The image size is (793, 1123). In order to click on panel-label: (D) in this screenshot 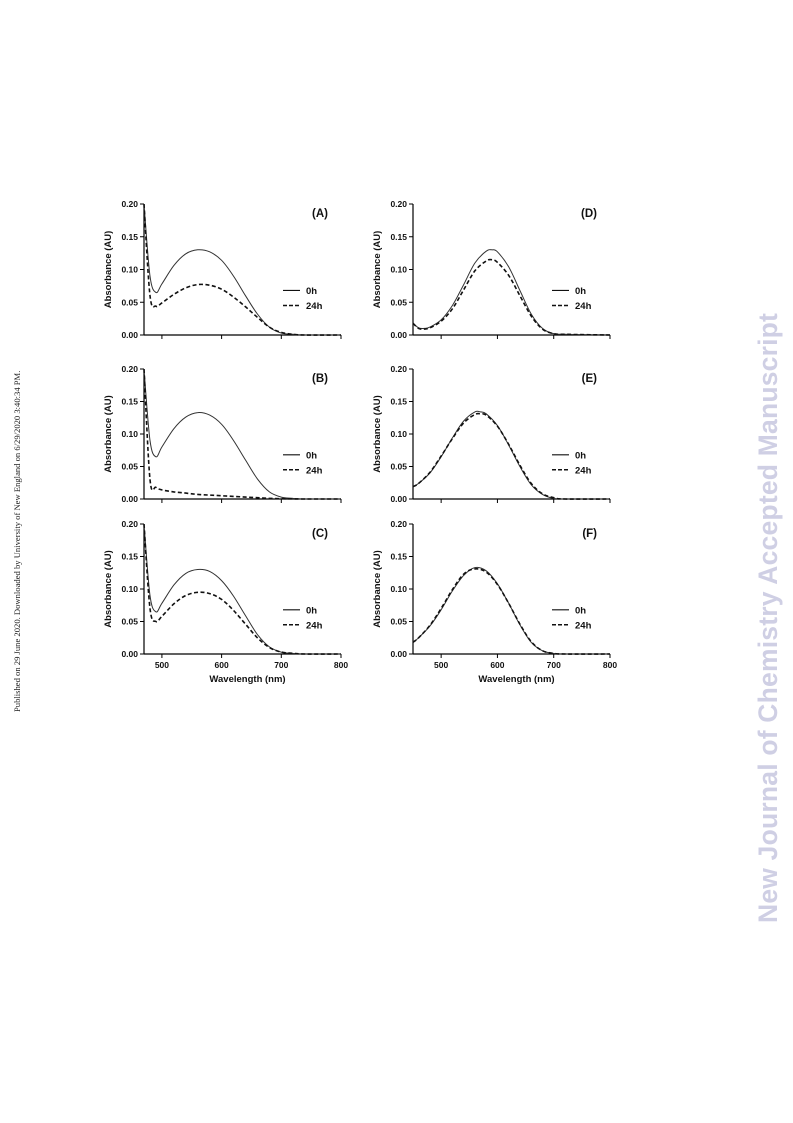, I will do `click(589, 214)`.